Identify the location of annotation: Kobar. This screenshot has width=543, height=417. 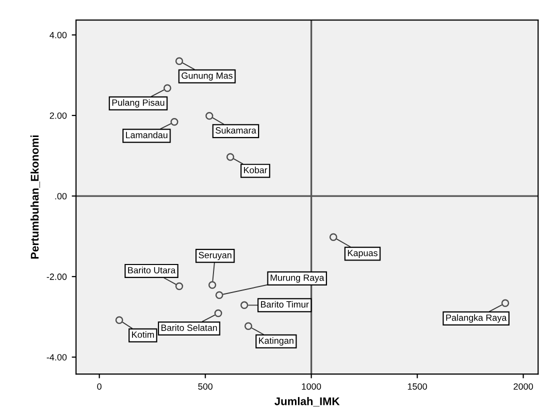
(256, 170).